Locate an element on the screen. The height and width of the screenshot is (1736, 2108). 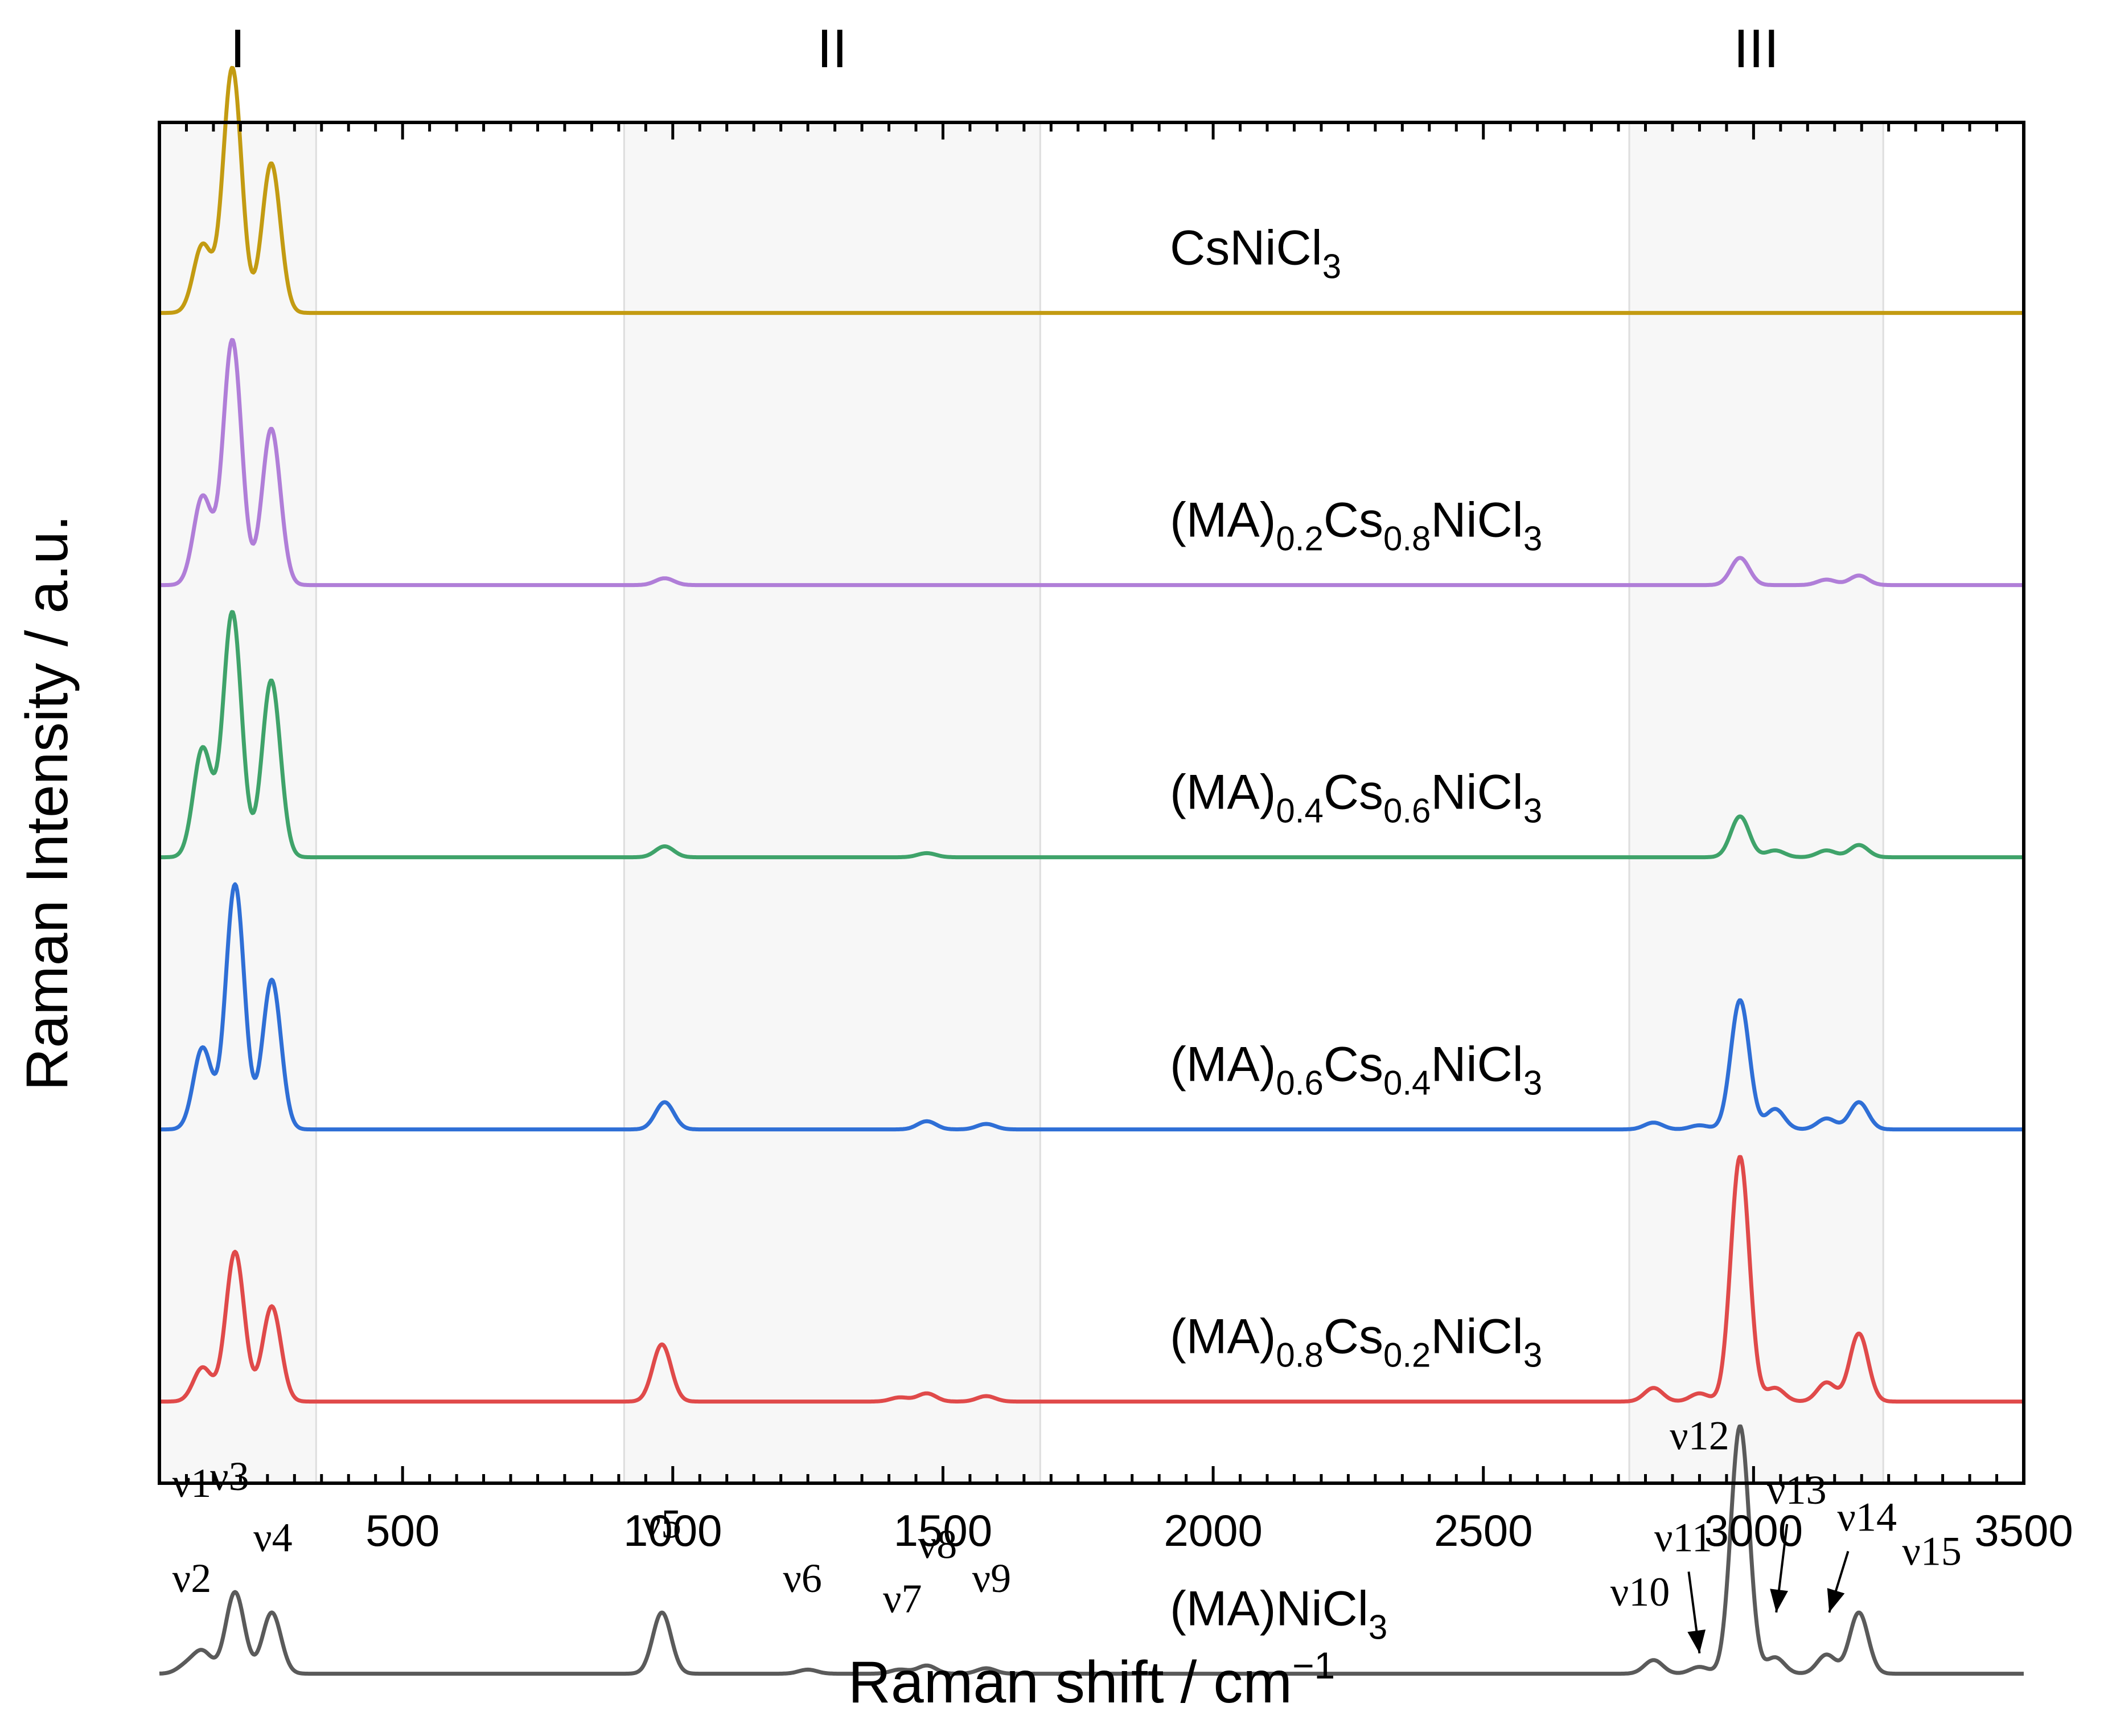
y-axis-title: Raman Intensity / a.u. is located at coordinates (47, 803).